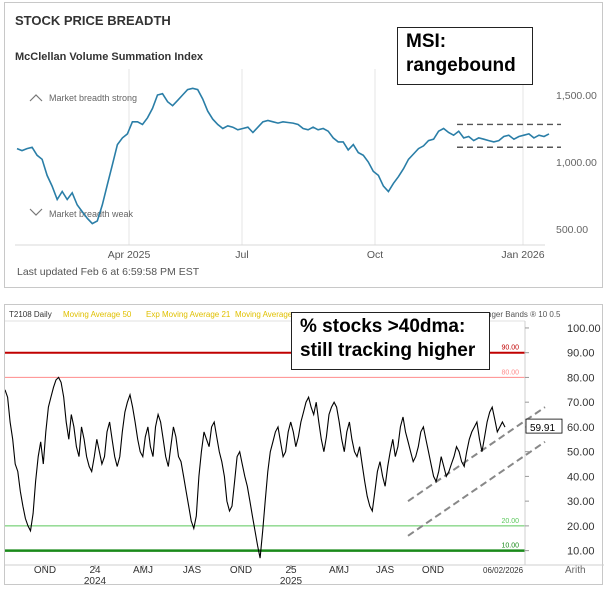 This screenshot has width=609, height=591. Describe the element at coordinates (572, 230) in the screenshot. I see `y-tick-label: 500.00` at that location.